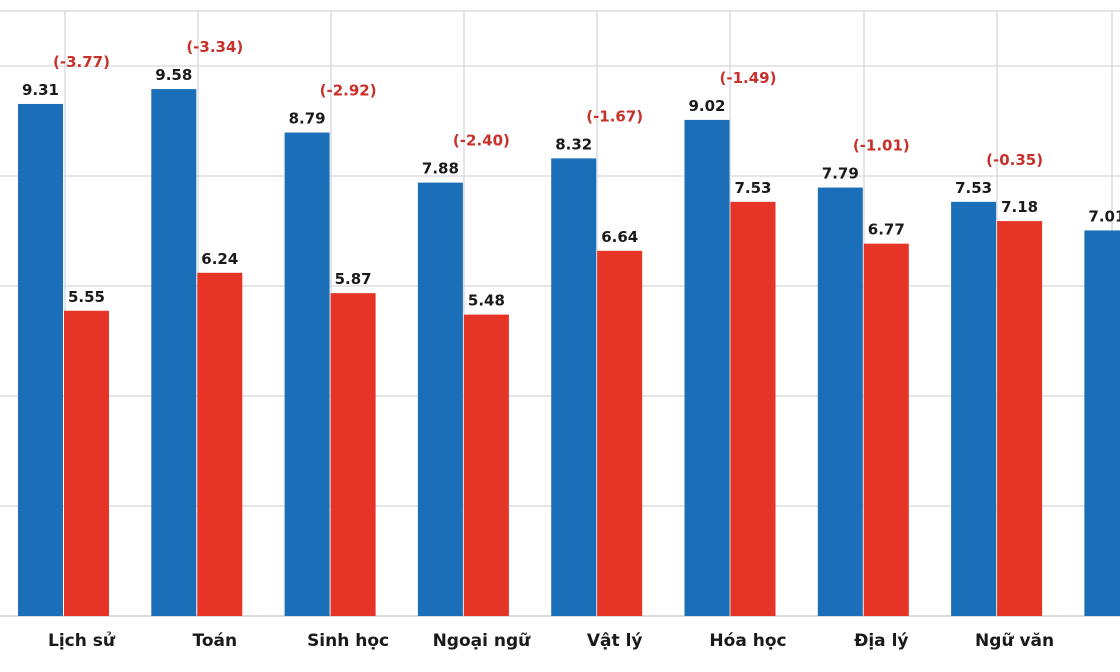 This screenshot has width=1120, height=672. I want to click on value-label: 6.24, so click(219, 259).